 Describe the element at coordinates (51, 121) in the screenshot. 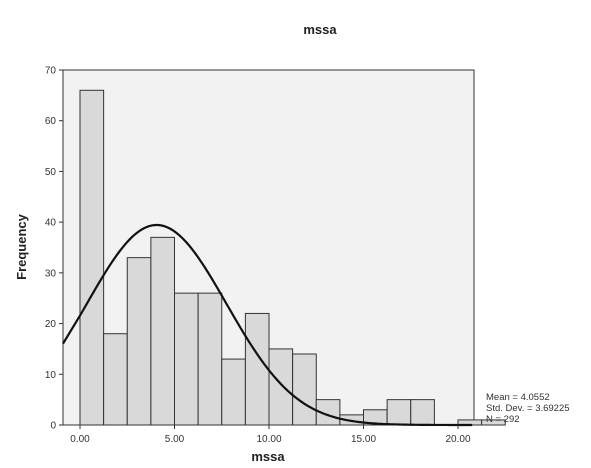

I see `y-tick-label: 60` at that location.